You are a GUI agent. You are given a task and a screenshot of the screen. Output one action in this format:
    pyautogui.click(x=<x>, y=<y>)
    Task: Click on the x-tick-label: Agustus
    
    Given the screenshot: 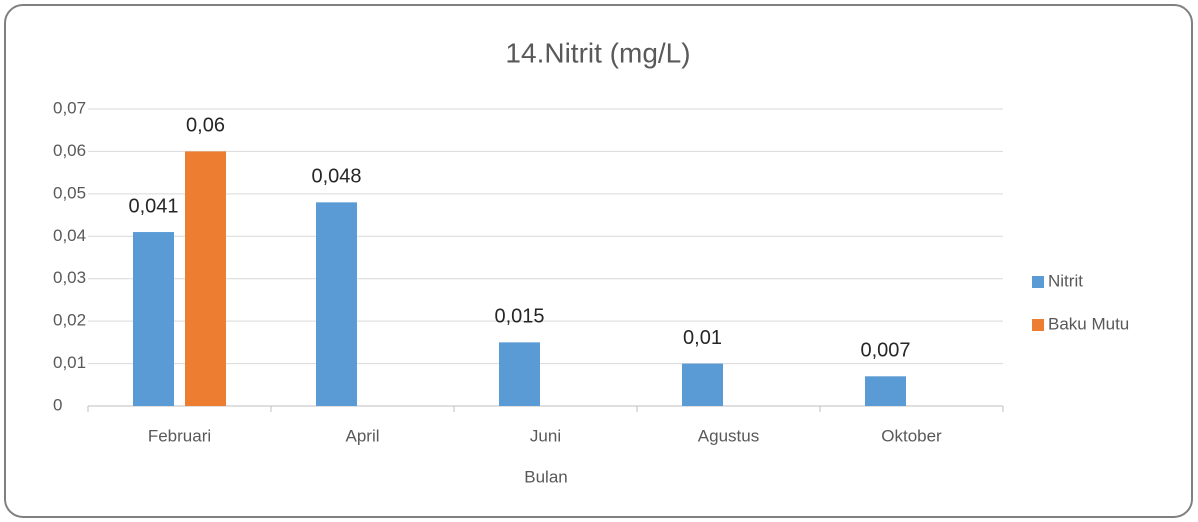 What is the action you would take?
    pyautogui.click(x=728, y=435)
    